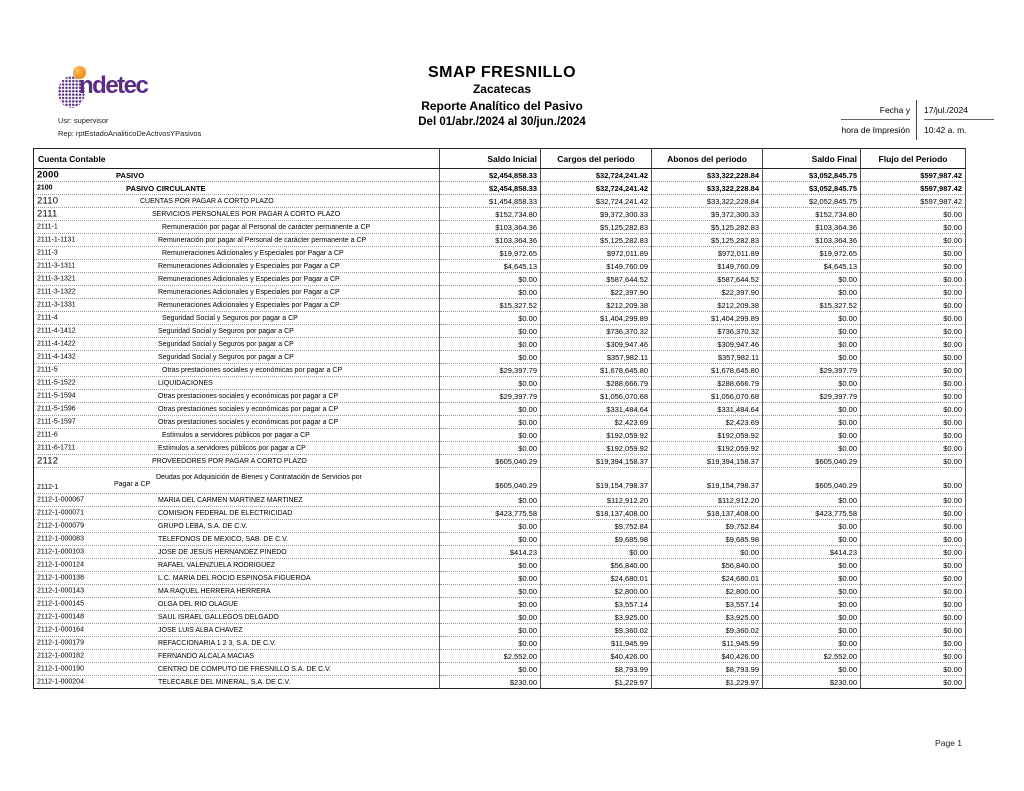  I want to click on cell-account: 2110 CUENTAS POR PAGAR A CORTO PLAZO, so click(236, 201).